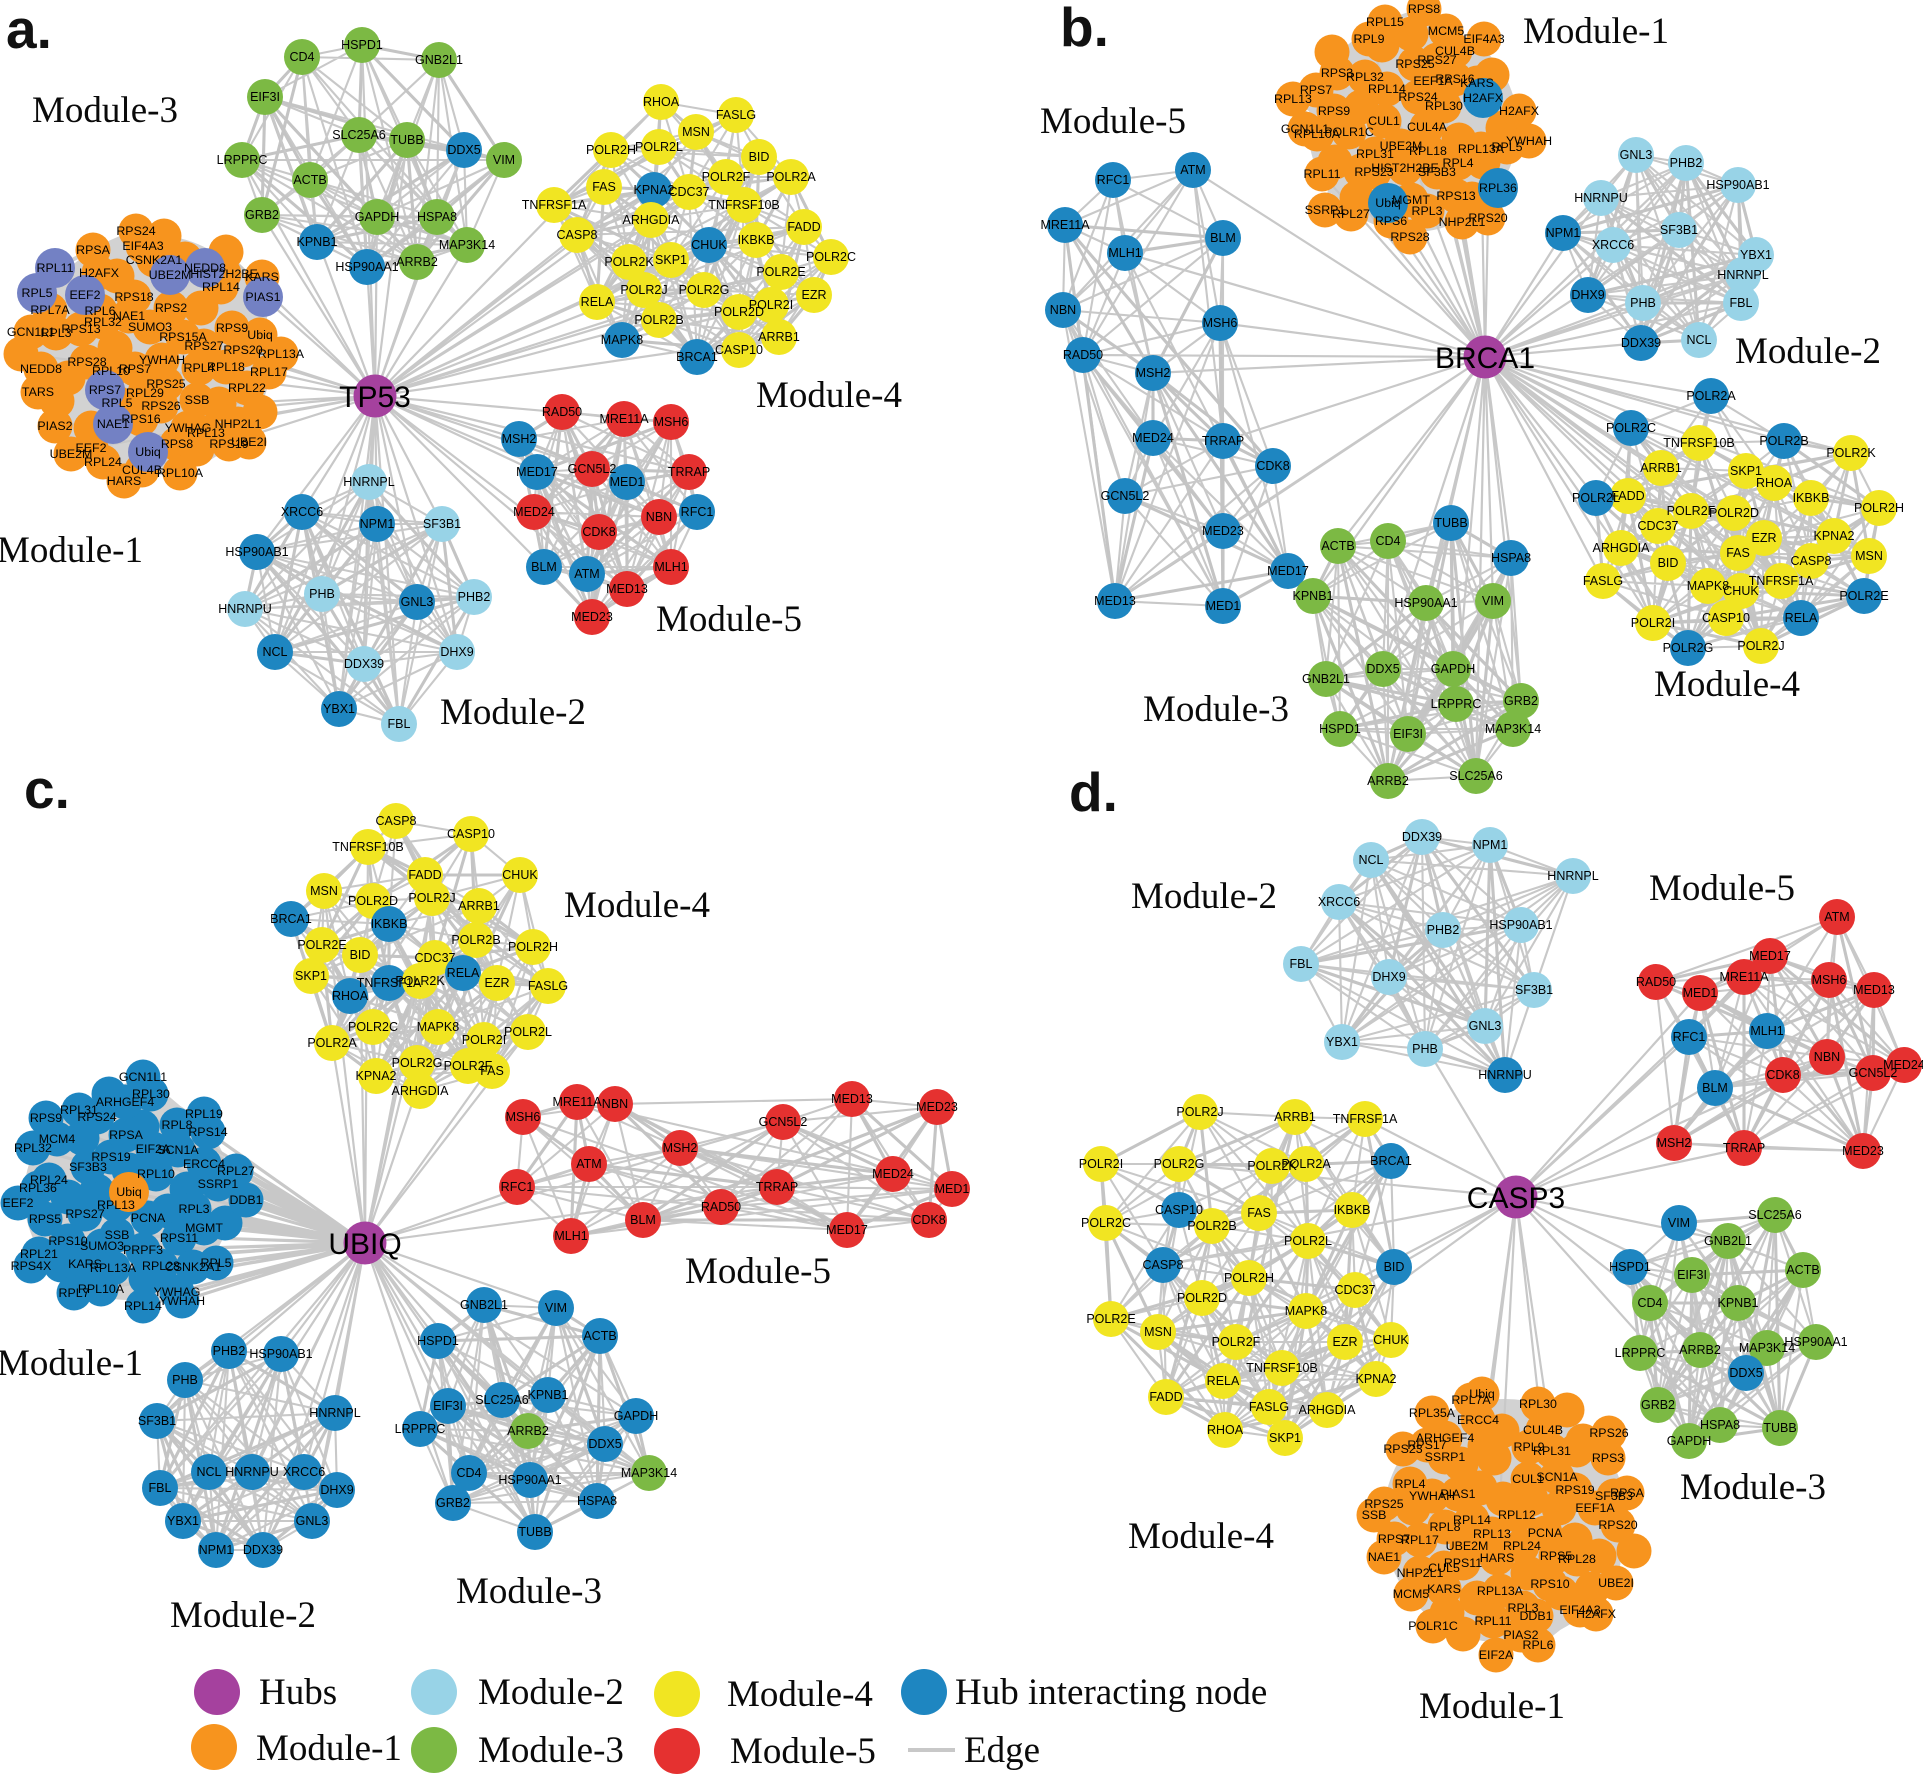 Image resolution: width=1923 pixels, height=1775 pixels. What do you see at coordinates (242, 350) in the screenshot?
I see `svg-text: RPS20` at bounding box center [242, 350].